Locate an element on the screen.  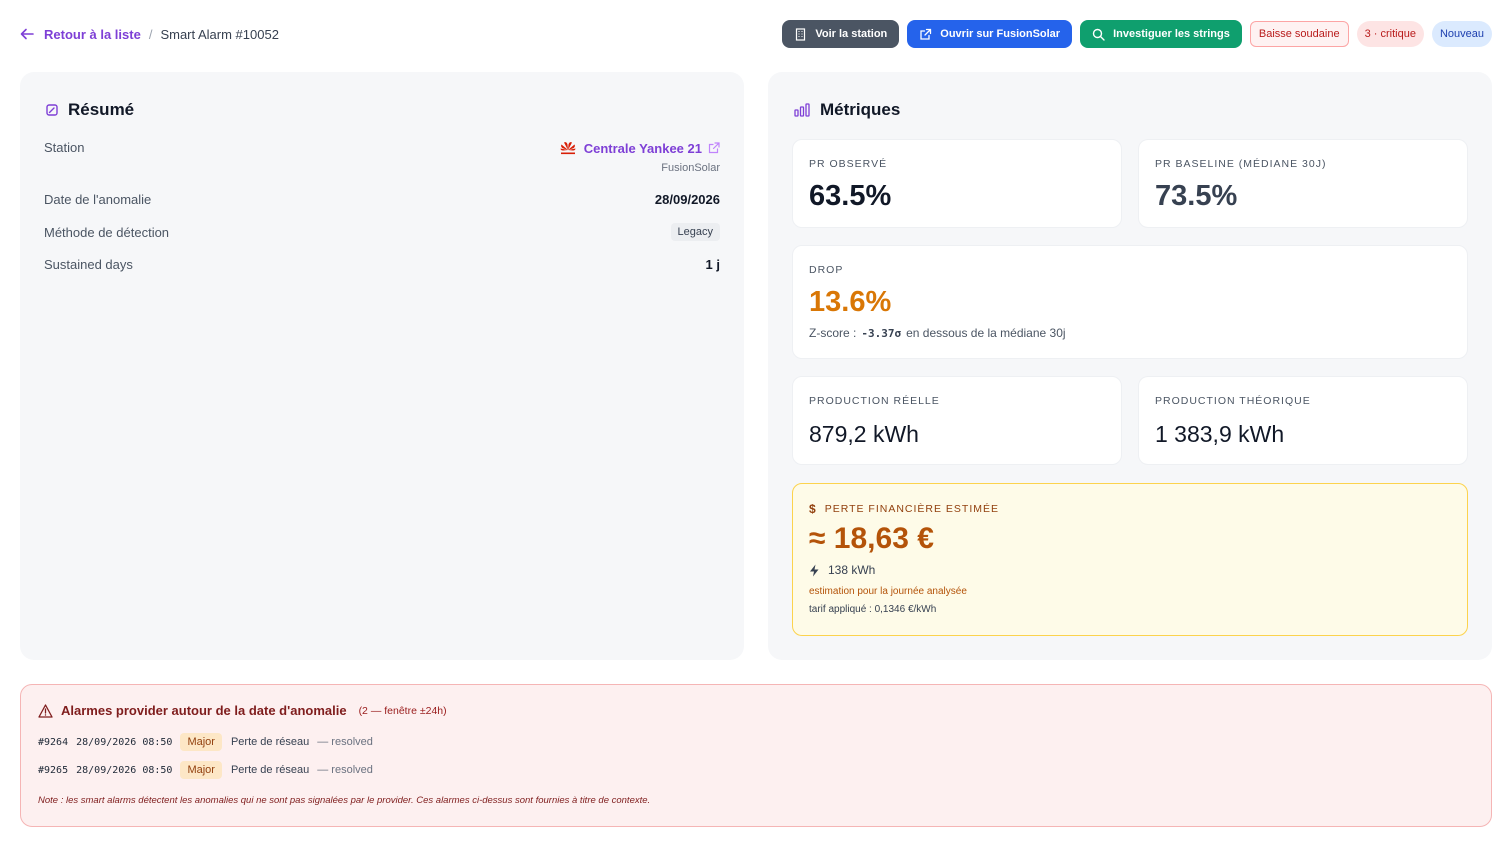
pr-observed-card: PR observé 63.5% is located at coordinates (957, 183).